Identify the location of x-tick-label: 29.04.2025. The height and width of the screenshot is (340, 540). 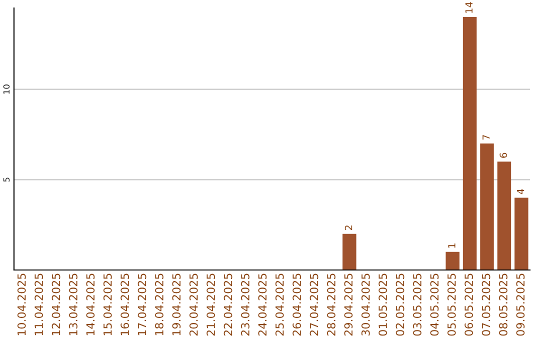
(348, 305).